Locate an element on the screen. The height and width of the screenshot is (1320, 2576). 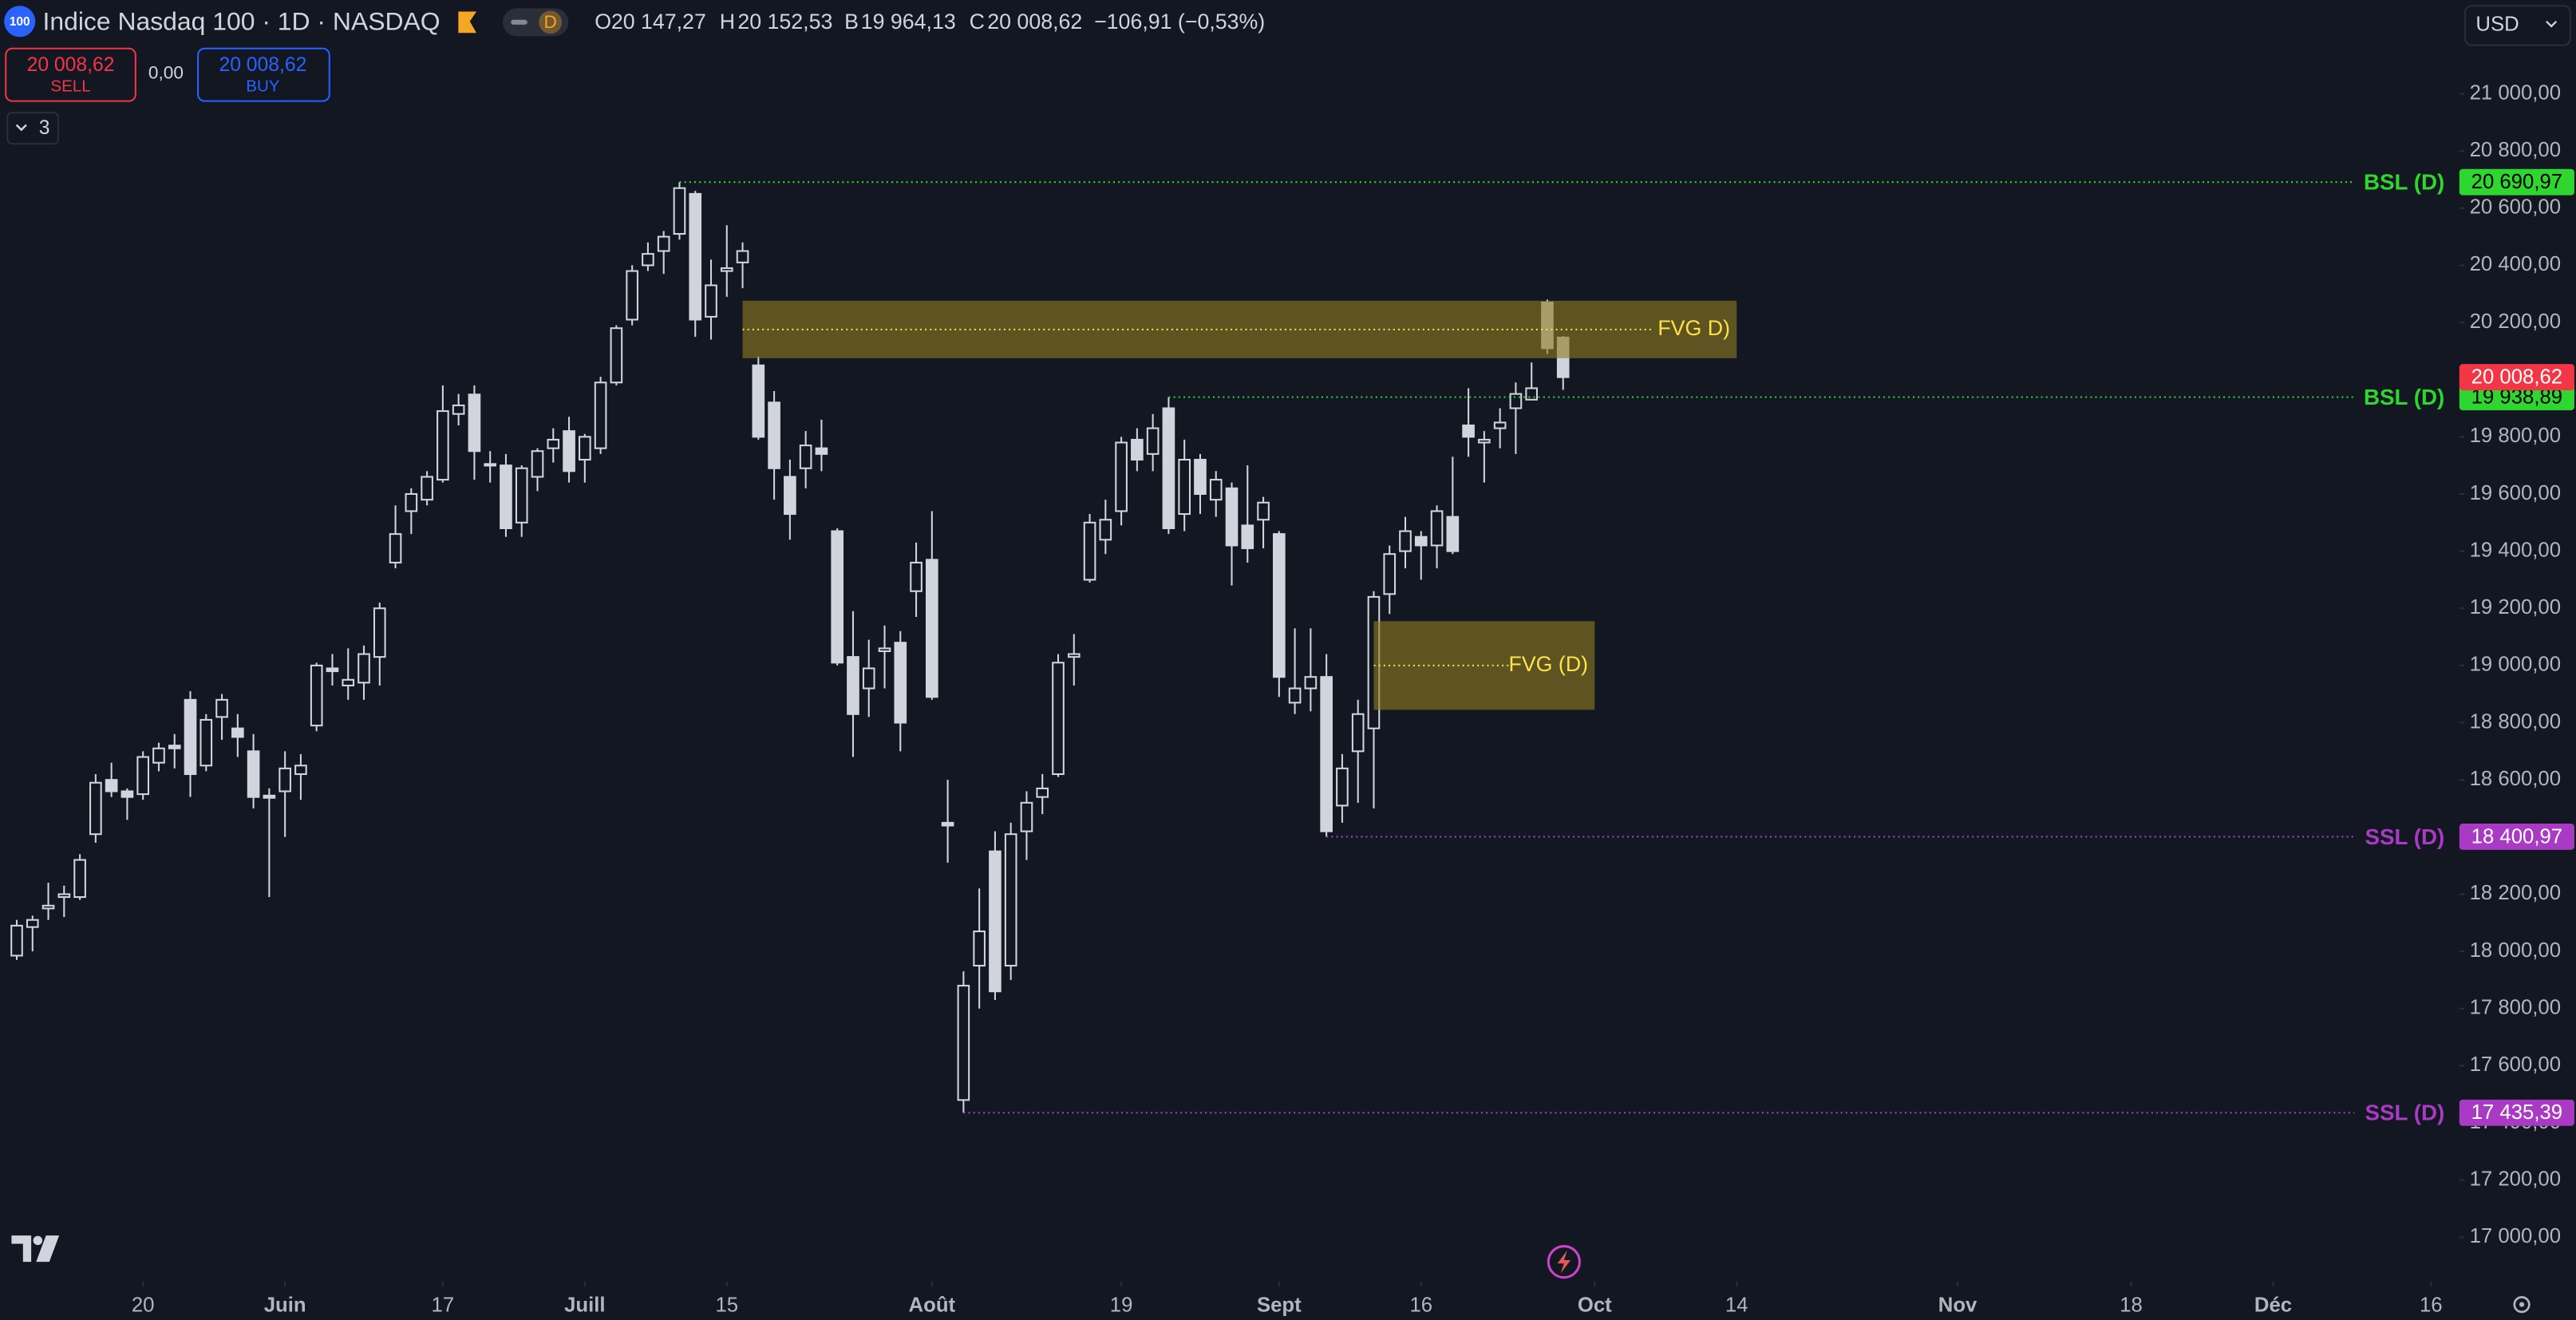
flag-icon is located at coordinates (467, 22).